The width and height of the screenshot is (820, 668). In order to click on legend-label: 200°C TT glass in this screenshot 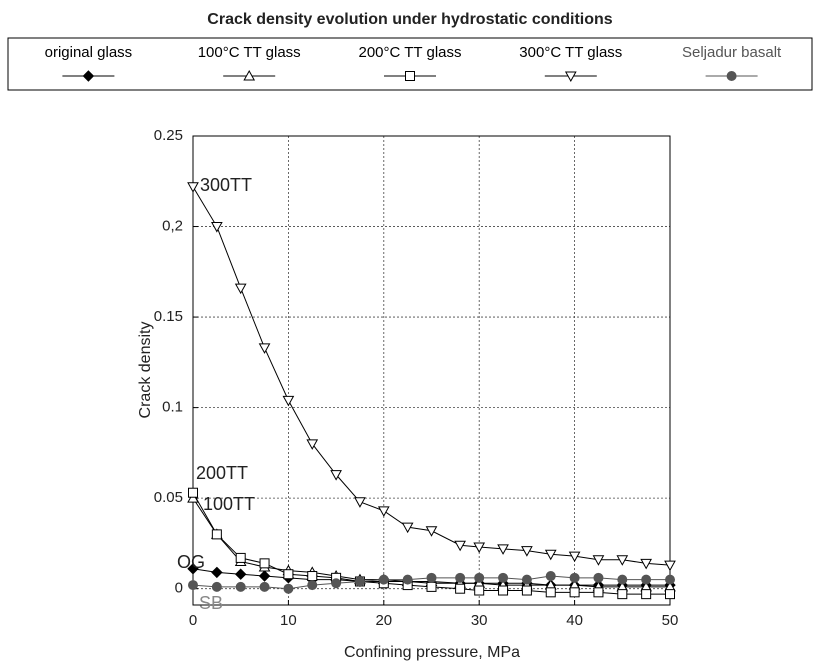, I will do `click(410, 52)`.